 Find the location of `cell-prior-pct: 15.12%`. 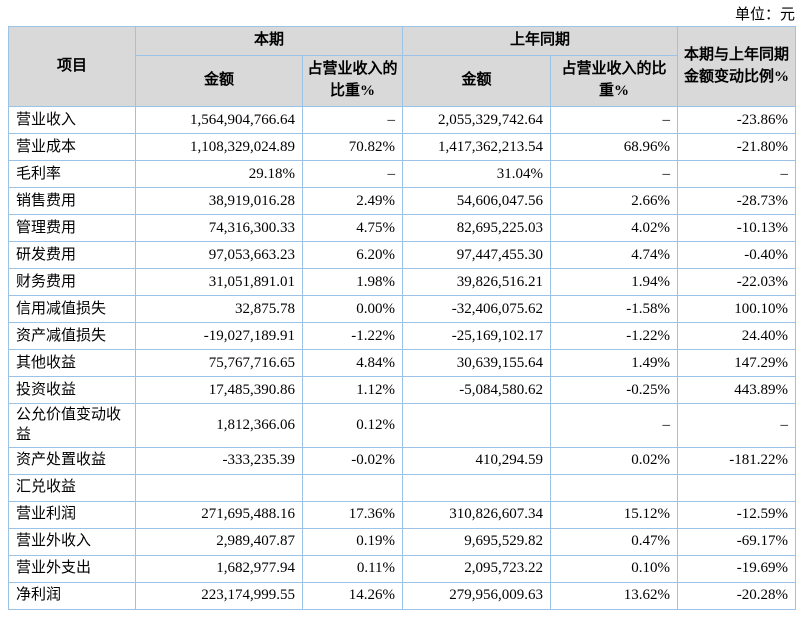

cell-prior-pct: 15.12% is located at coordinates (614, 514).